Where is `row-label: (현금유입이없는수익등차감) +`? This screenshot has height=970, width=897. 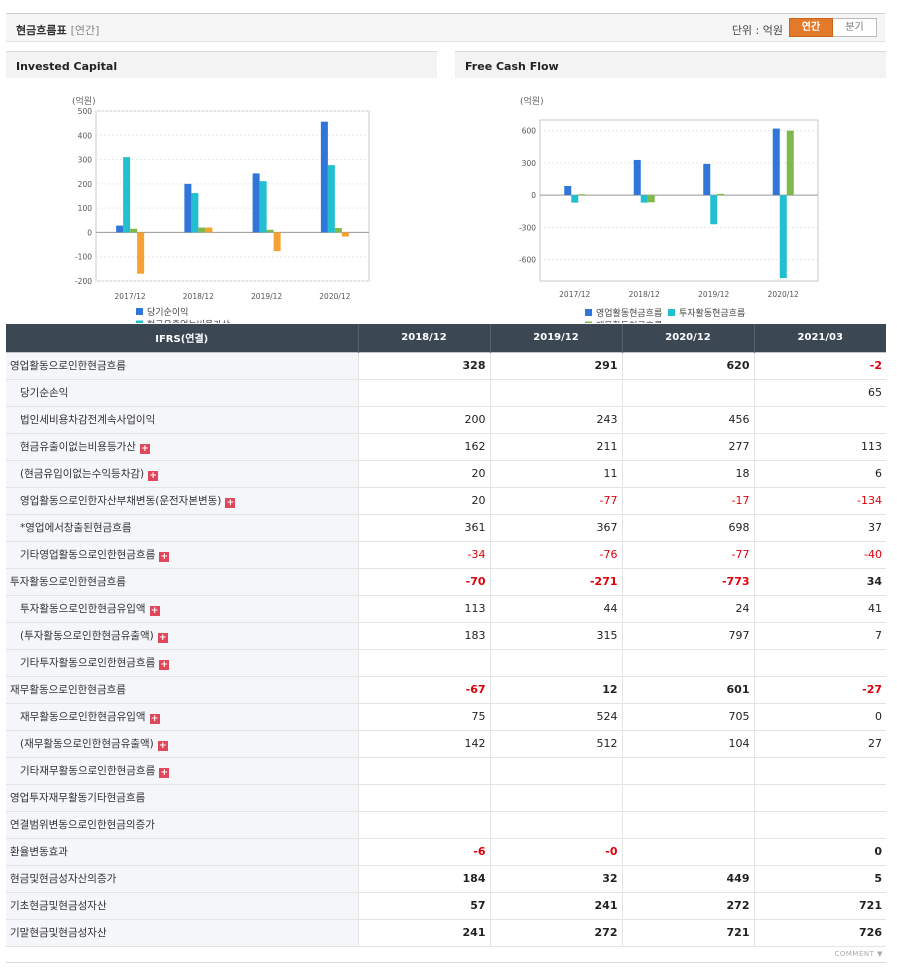
row-label: (현금유입이없는수익등차감) + is located at coordinates (182, 474).